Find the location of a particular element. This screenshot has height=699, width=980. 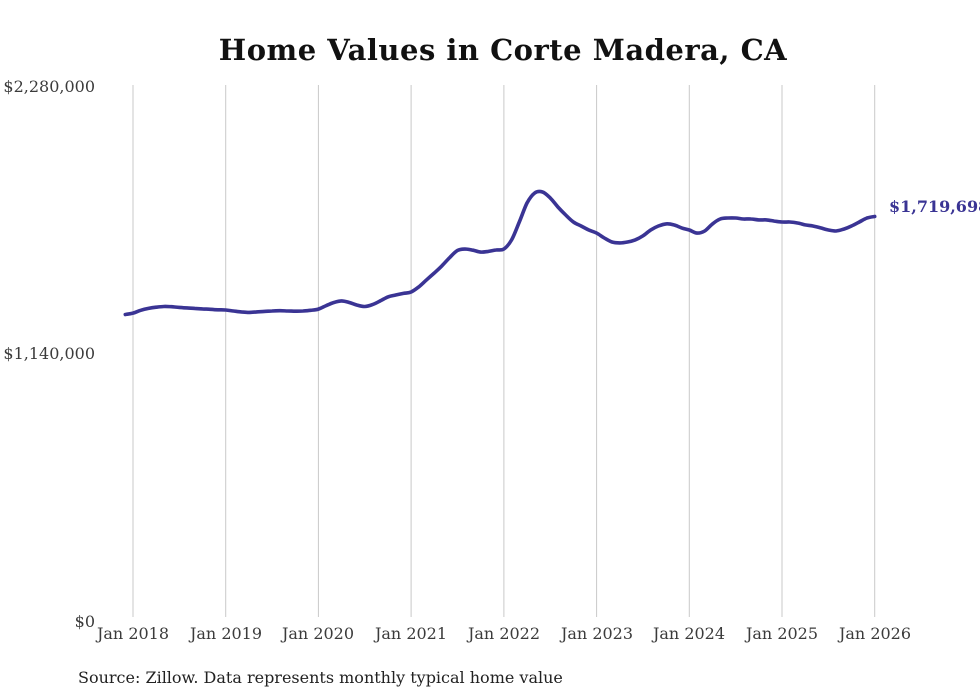

home-value-line is located at coordinates (500, 253).